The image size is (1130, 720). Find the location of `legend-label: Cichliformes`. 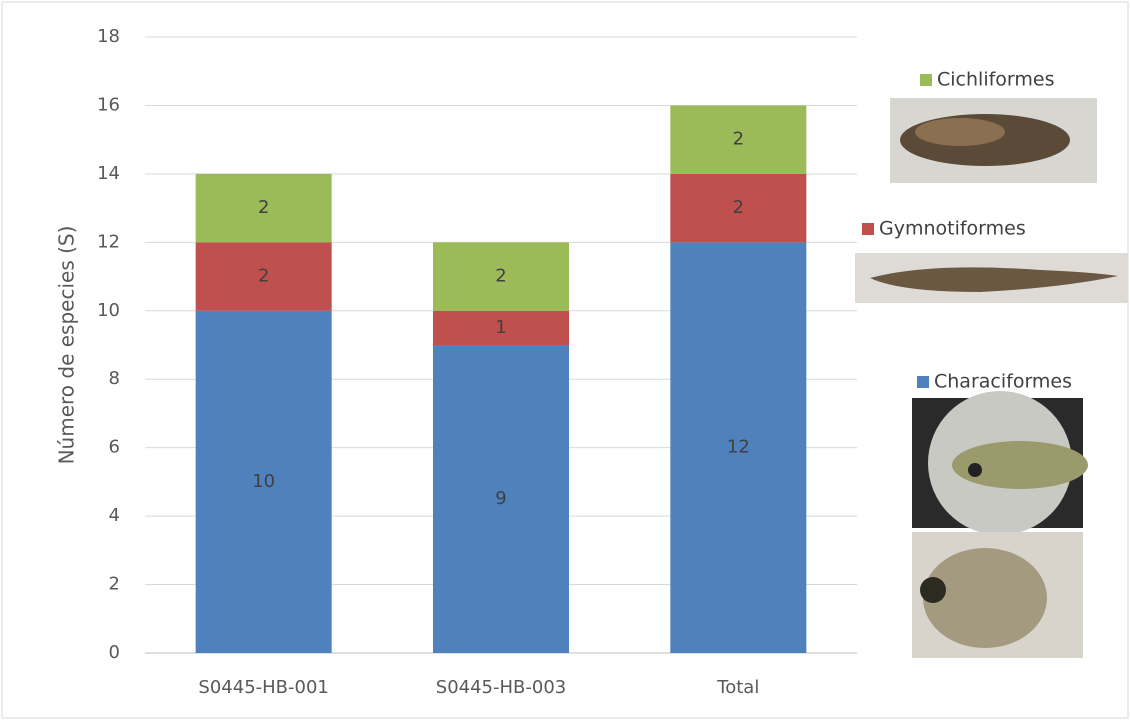

legend-label: Cichliformes is located at coordinates (995, 80).